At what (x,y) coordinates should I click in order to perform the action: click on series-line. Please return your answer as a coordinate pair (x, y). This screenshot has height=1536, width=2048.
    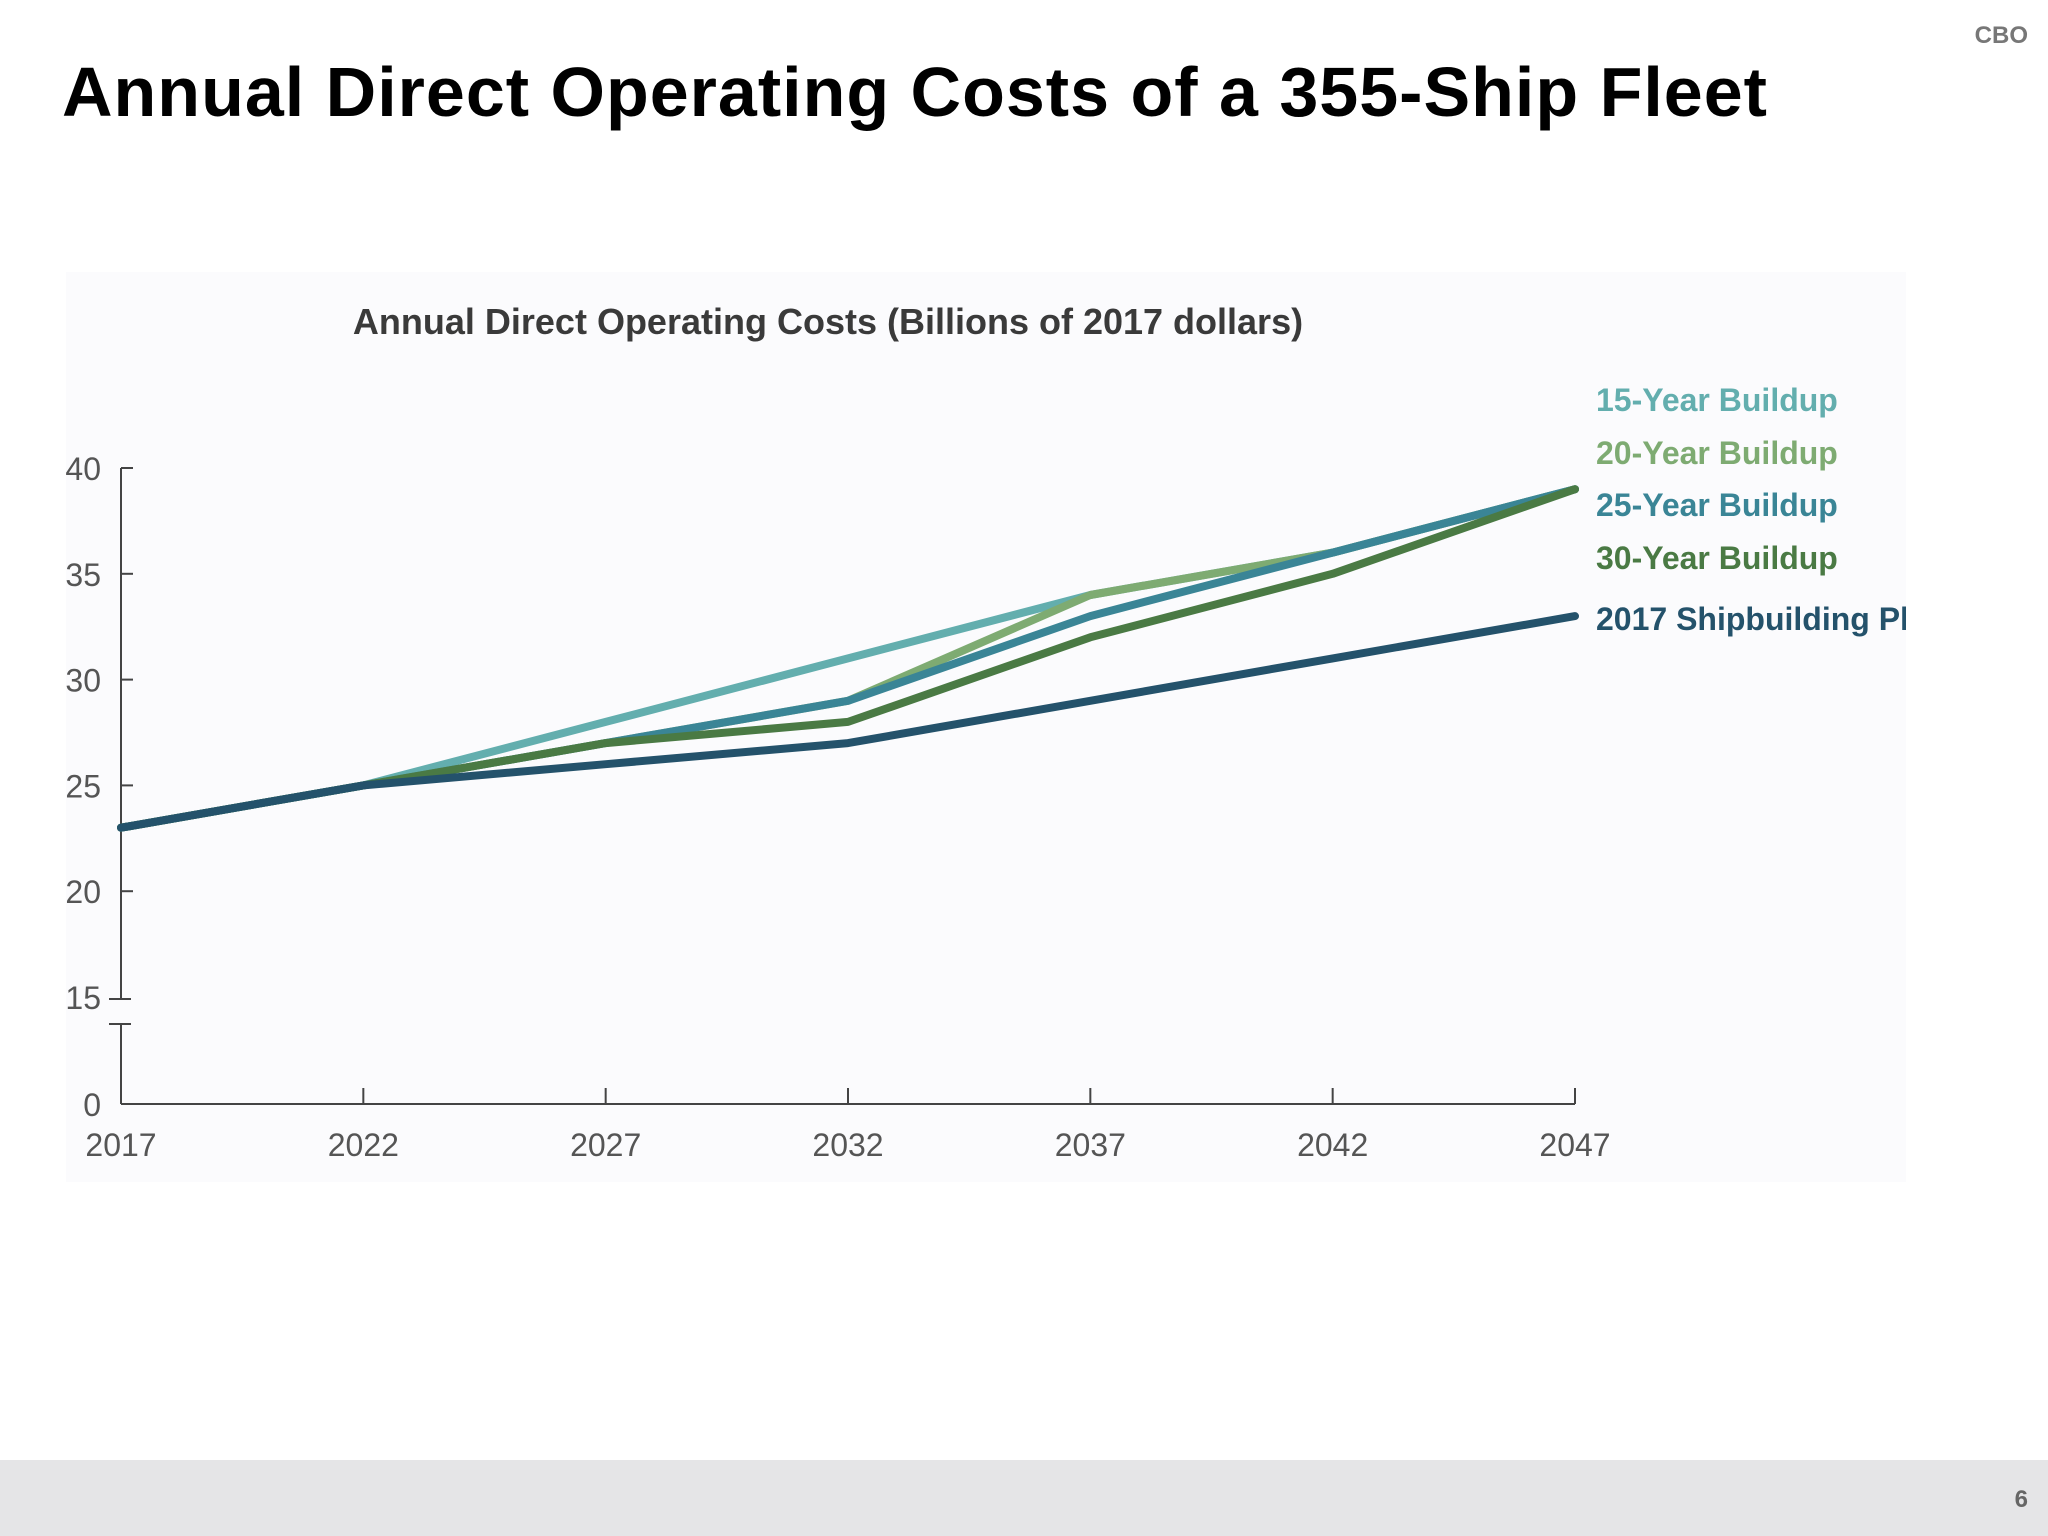
    Looking at the image, I should click on (848, 722).